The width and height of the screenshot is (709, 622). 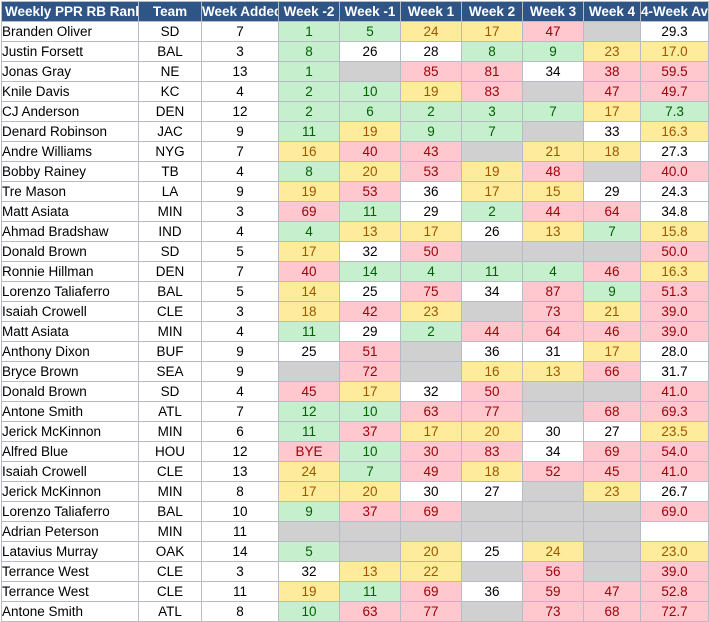 What do you see at coordinates (612, 491) in the screenshot?
I see `week-4-cell: 23` at bounding box center [612, 491].